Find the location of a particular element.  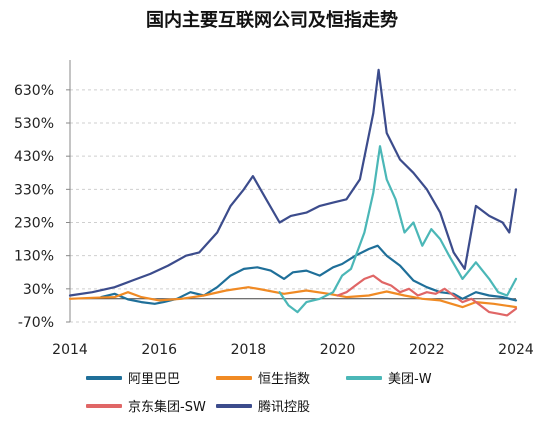

legend-item: 美团-W is located at coordinates (389, 377).